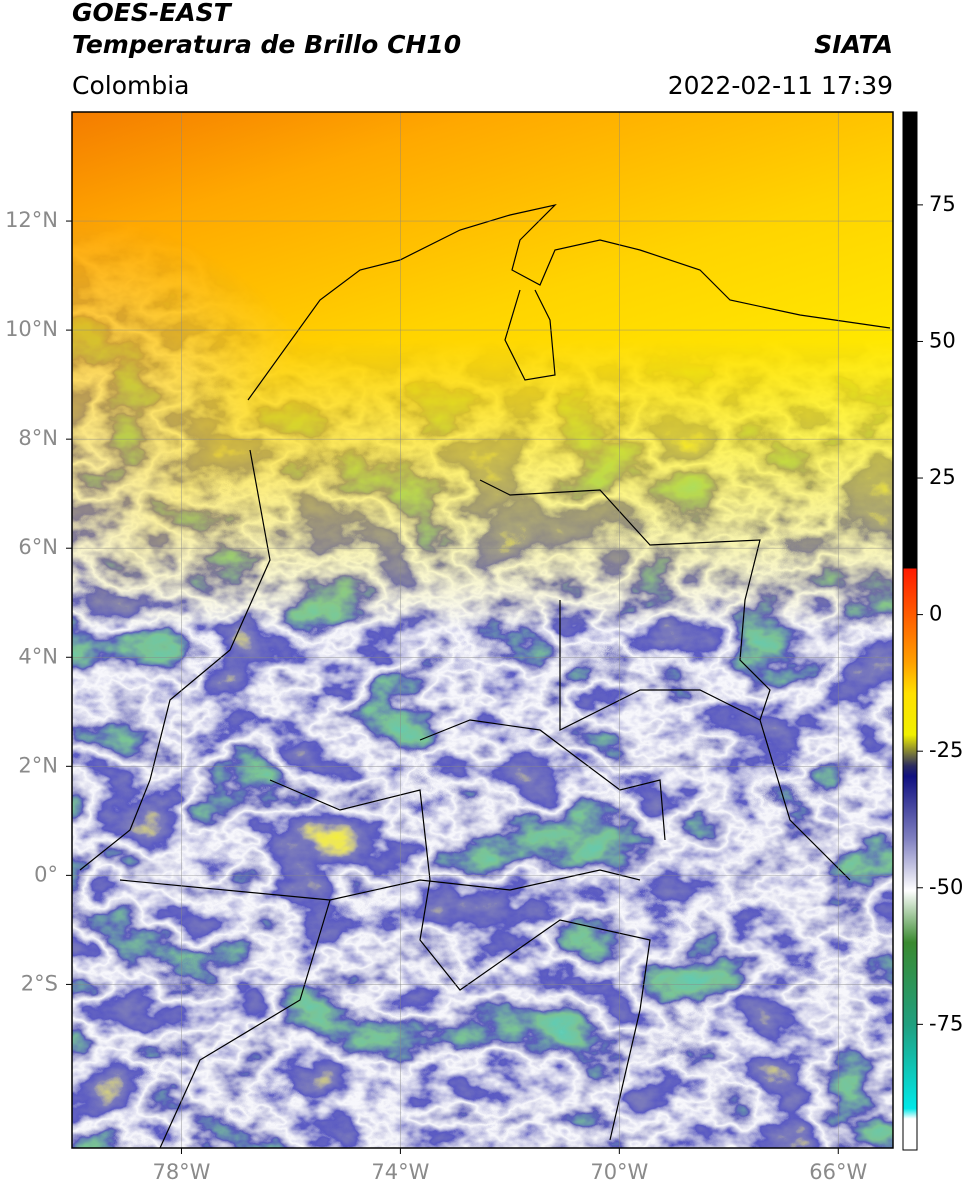 Image resolution: width=966 pixels, height=1194 pixels. What do you see at coordinates (38, 547) in the screenshot?
I see `y-tick-label: 6°N` at bounding box center [38, 547].